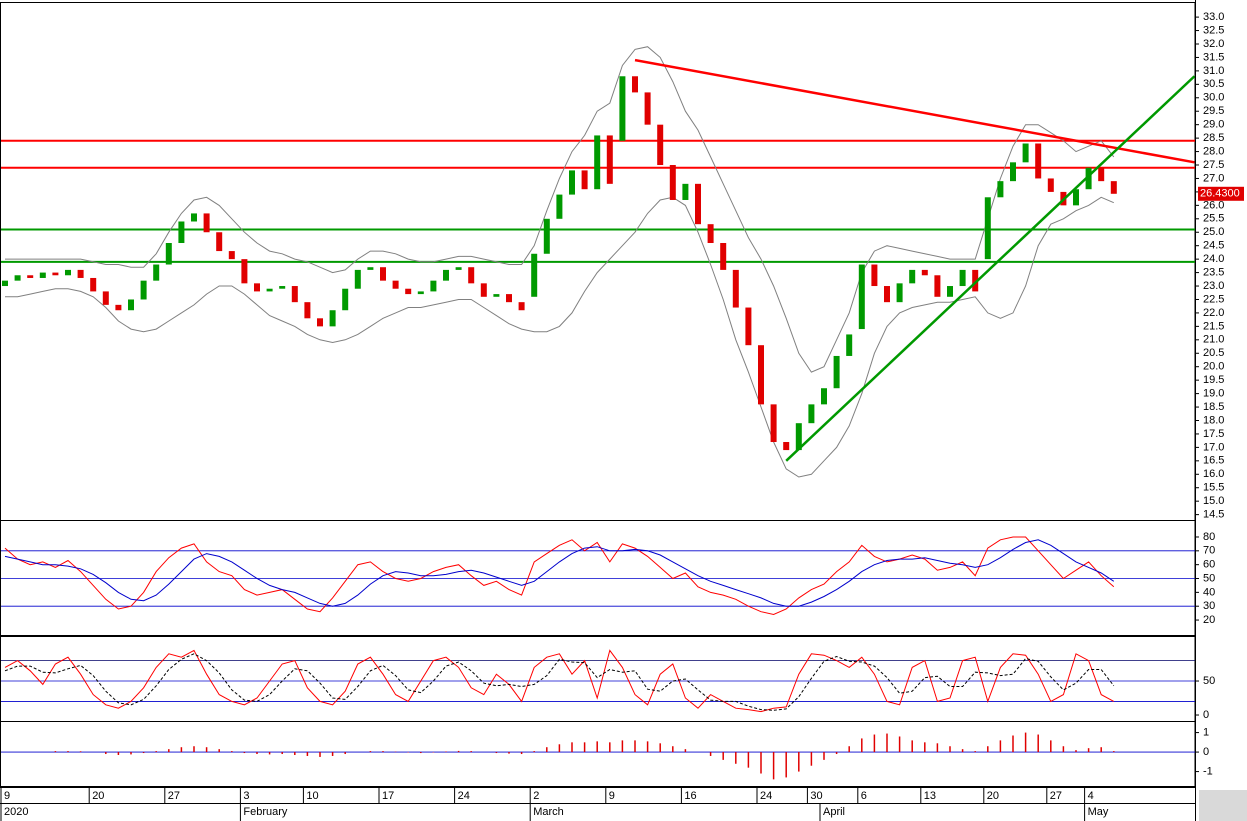 Image resolution: width=1247 pixels, height=821 pixels. What do you see at coordinates (1209, 620) in the screenshot?
I see `y-tick-label: 20` at bounding box center [1209, 620].